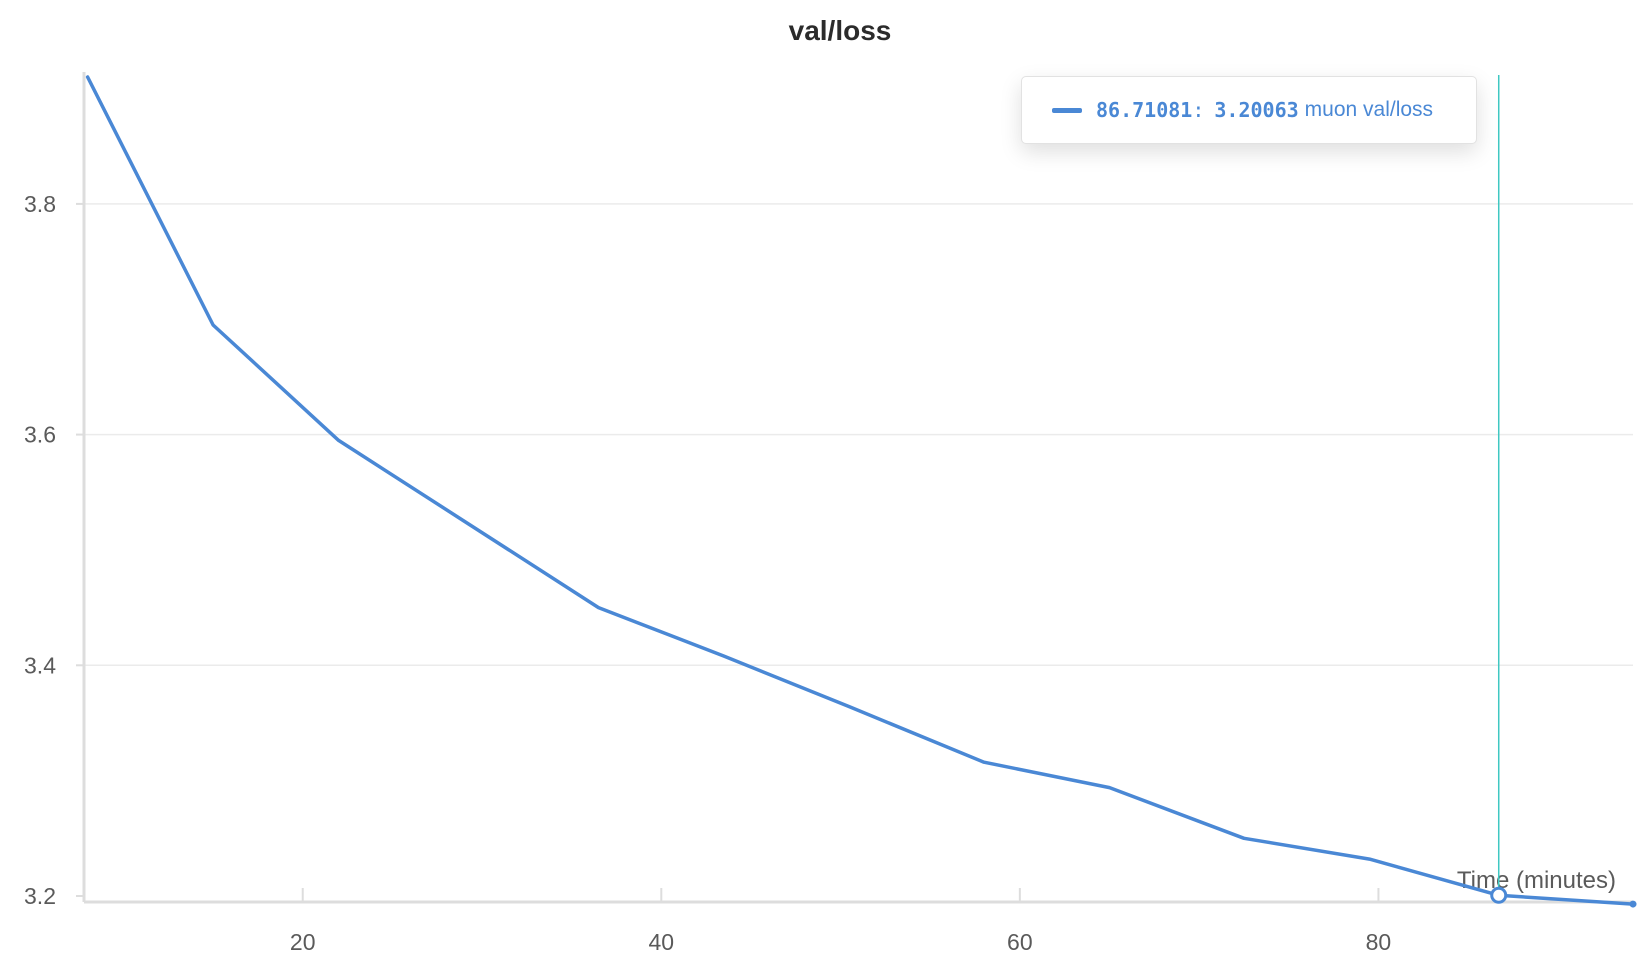 Image resolution: width=1652 pixels, height=970 pixels. I want to click on x-tick-label: 80, so click(1379, 942).